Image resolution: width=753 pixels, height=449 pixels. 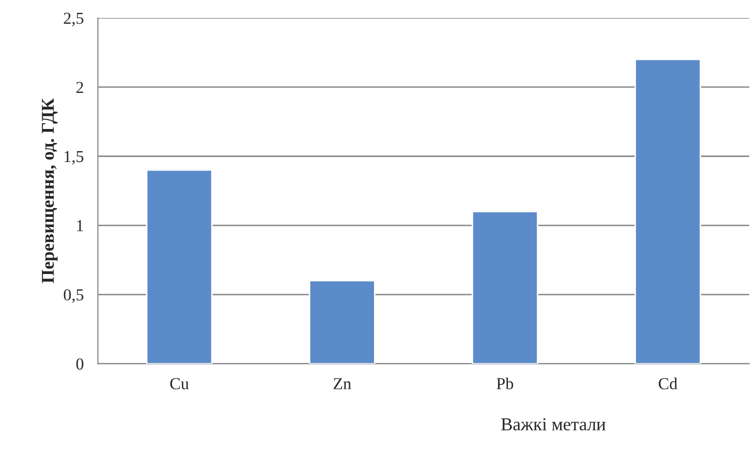 What do you see at coordinates (80, 364) in the screenshot?
I see `y-tick-label: 0` at bounding box center [80, 364].